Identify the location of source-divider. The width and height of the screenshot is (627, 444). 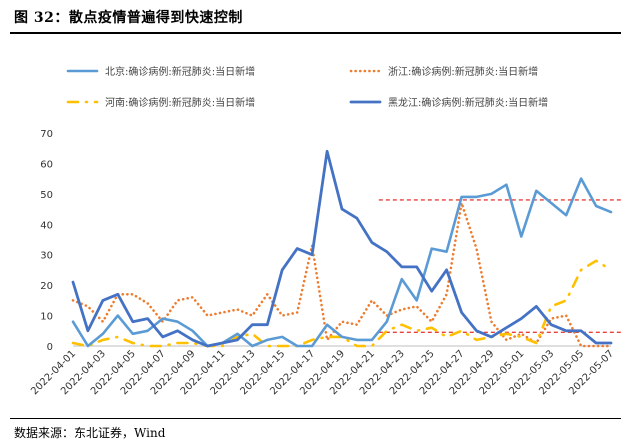
(315, 418).